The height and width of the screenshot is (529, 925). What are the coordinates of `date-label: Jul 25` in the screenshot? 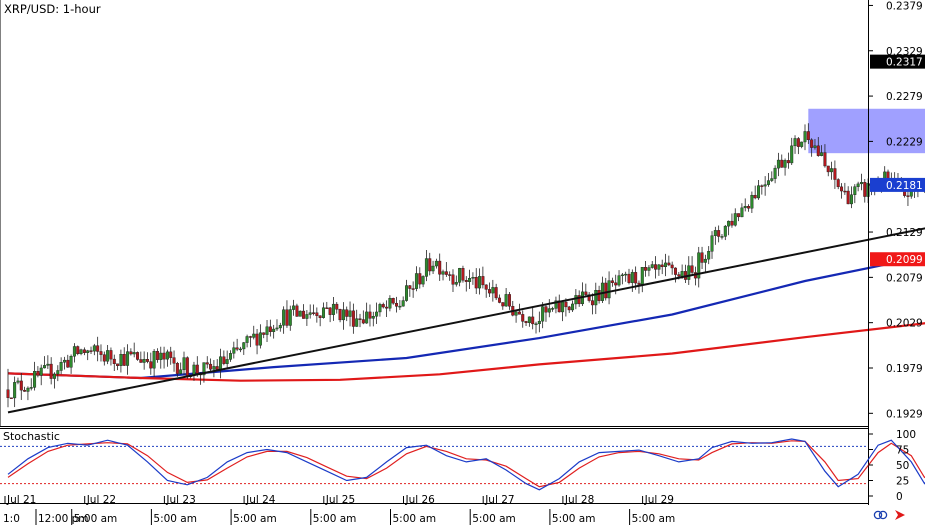 It's located at (340, 500).